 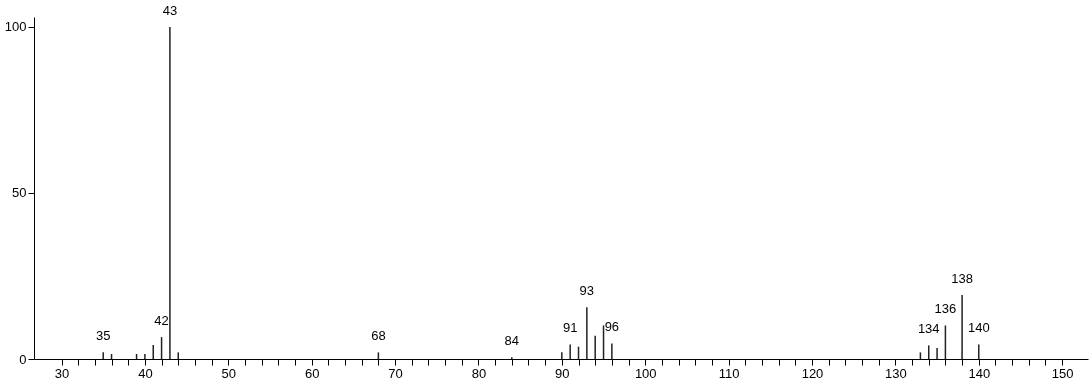 I want to click on x-tick-label: 140, so click(x=979, y=373).